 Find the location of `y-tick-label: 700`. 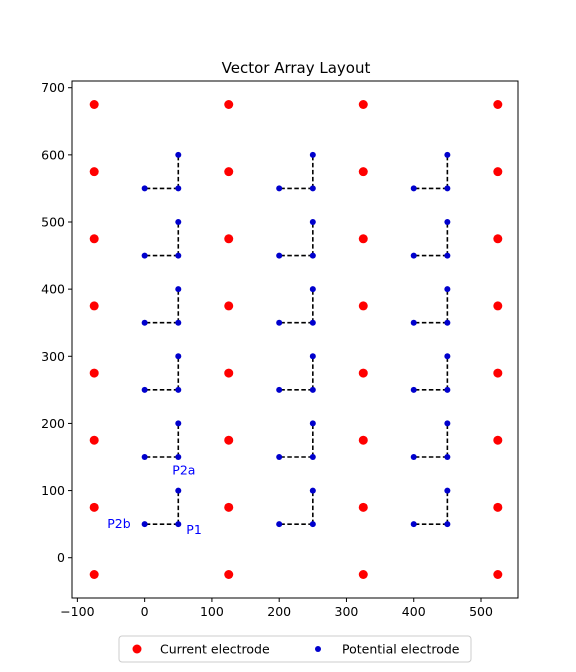

y-tick-label: 700 is located at coordinates (53, 87).